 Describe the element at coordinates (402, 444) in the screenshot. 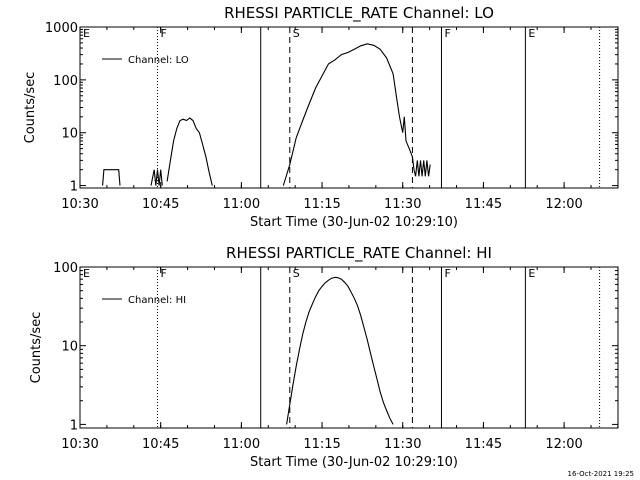

I see `panel-2-x-tick-label: 11:30` at that location.